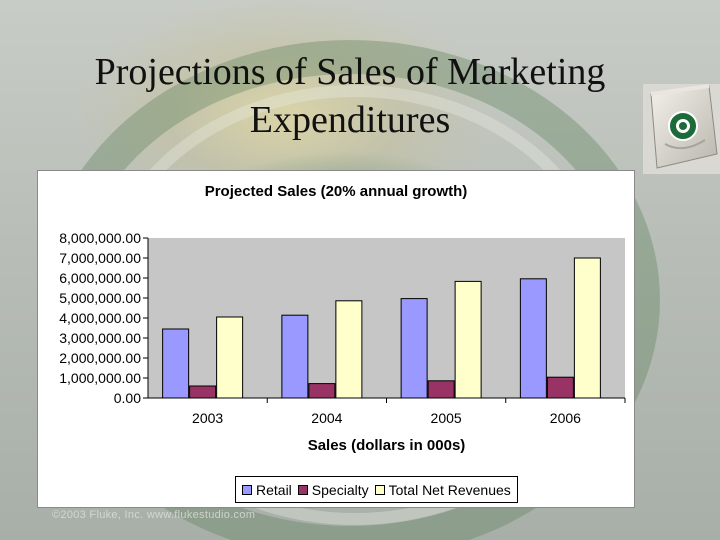  Describe the element at coordinates (379, 489) in the screenshot. I see `legend-swatch-total-net-revenues` at that location.